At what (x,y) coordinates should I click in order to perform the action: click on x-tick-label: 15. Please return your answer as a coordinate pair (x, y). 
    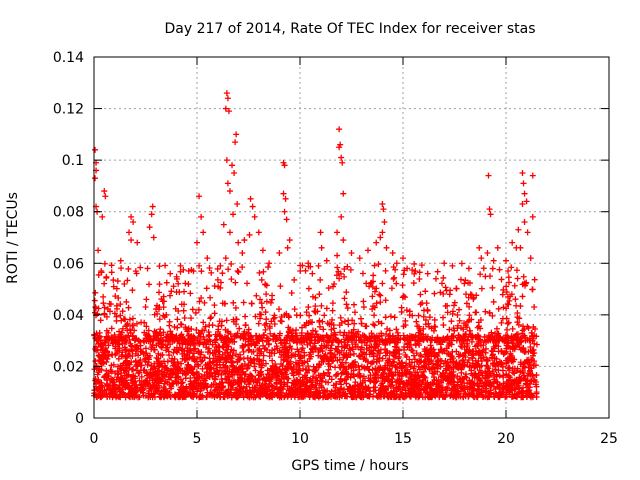
    Looking at the image, I should click on (403, 439).